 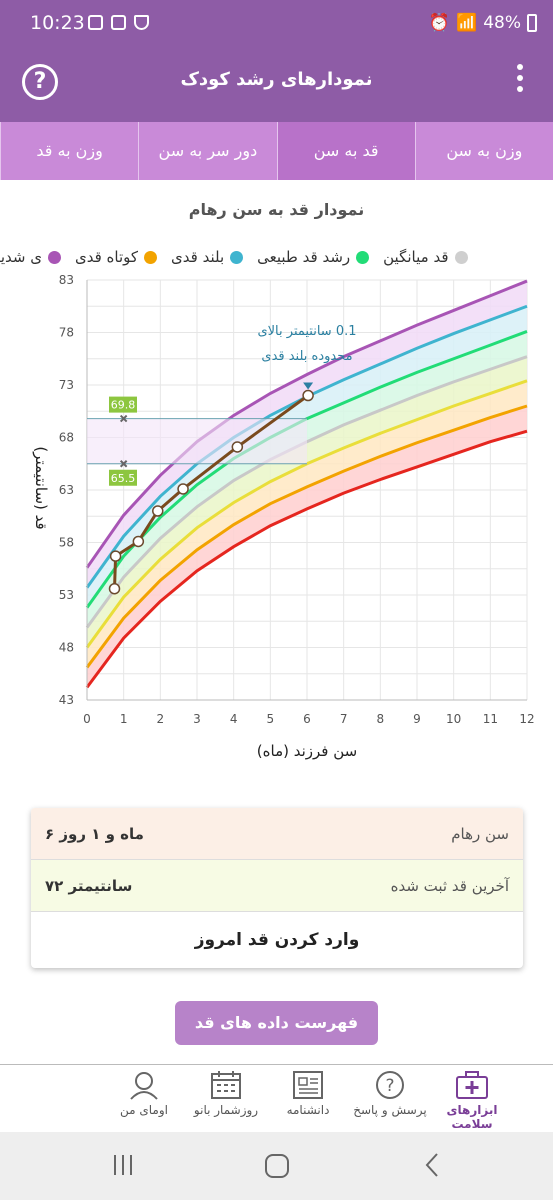 What do you see at coordinates (276, 209) in the screenshot?
I see `chart-title: نمودار قد به سن رهام` at bounding box center [276, 209].